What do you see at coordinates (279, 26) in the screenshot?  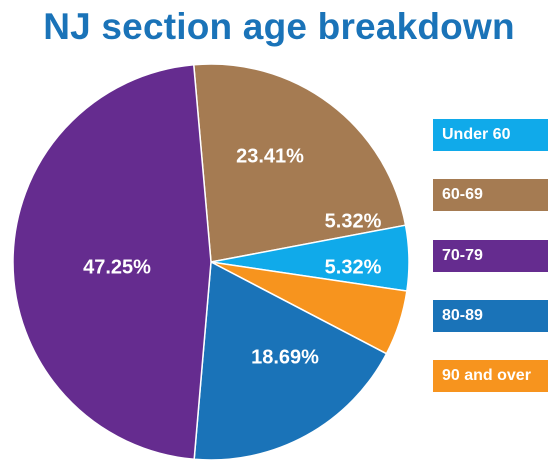 I see `chart-title: NJ section age breakdown` at bounding box center [279, 26].